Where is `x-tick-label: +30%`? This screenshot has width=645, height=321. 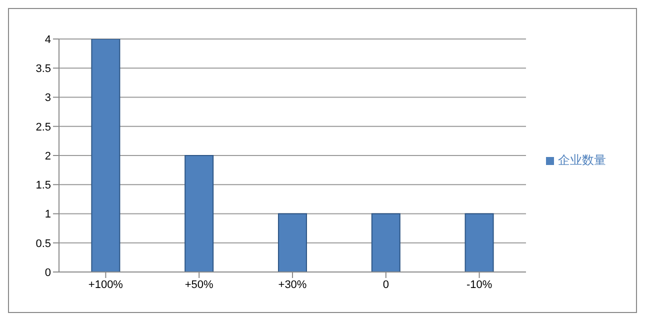 x-tick-label: +30% is located at coordinates (292, 284).